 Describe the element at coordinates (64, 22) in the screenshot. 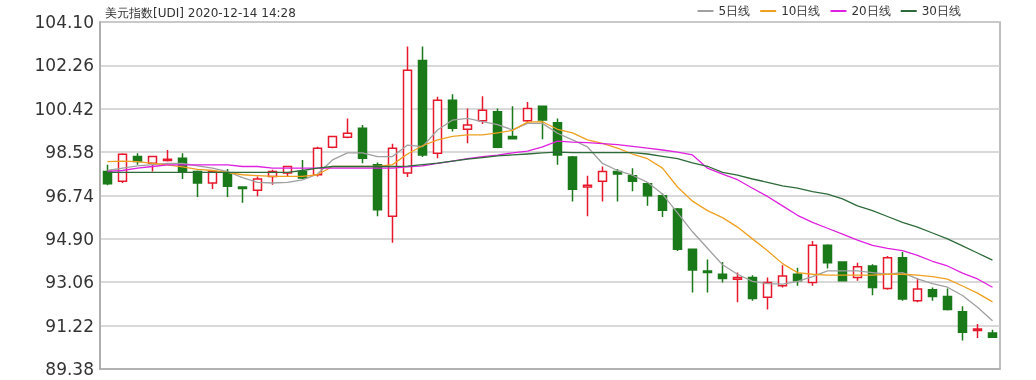

I see `y-tick-label: 104.10` at that location.